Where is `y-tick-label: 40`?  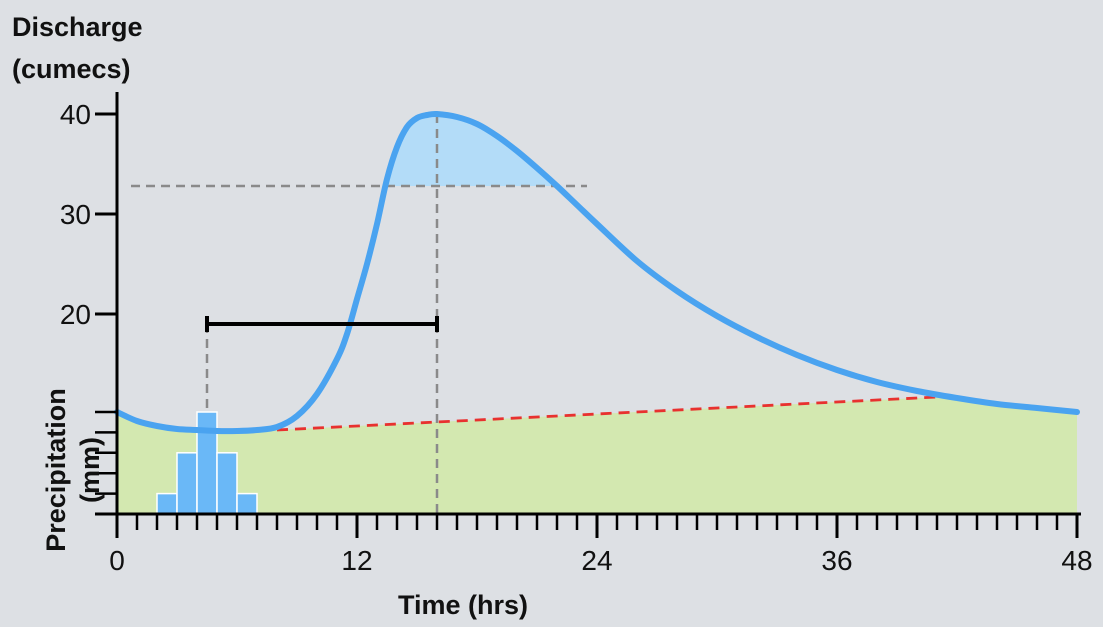
y-tick-label: 40 is located at coordinates (75, 114).